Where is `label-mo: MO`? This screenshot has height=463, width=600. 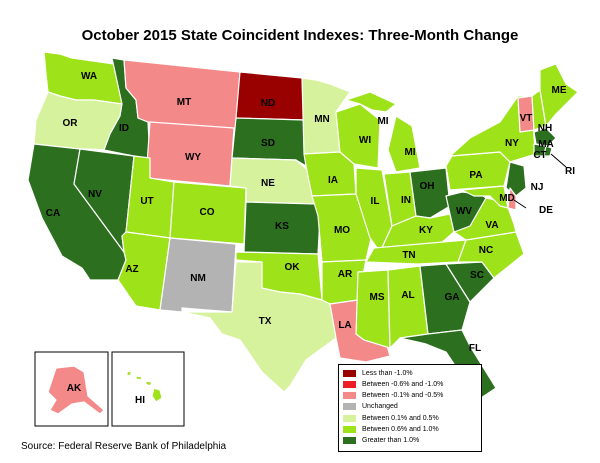
label-mo: MO is located at coordinates (342, 230).